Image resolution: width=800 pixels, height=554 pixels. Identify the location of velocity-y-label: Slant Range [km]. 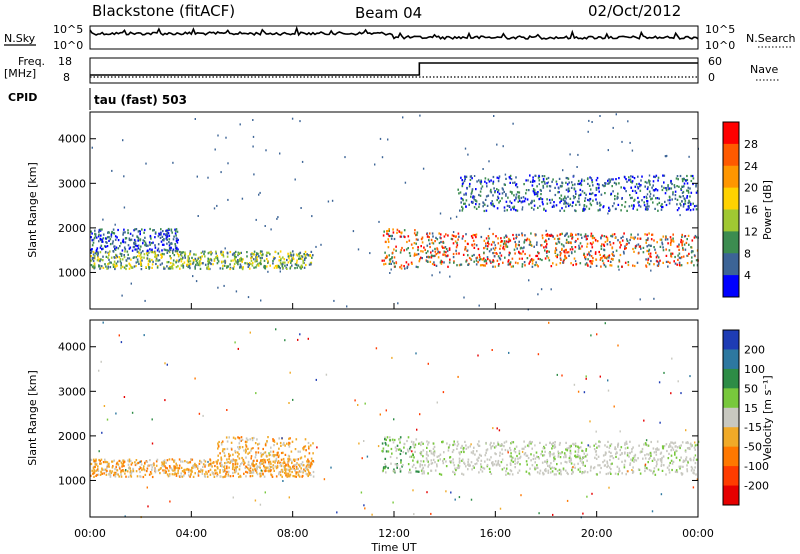
(32, 418).